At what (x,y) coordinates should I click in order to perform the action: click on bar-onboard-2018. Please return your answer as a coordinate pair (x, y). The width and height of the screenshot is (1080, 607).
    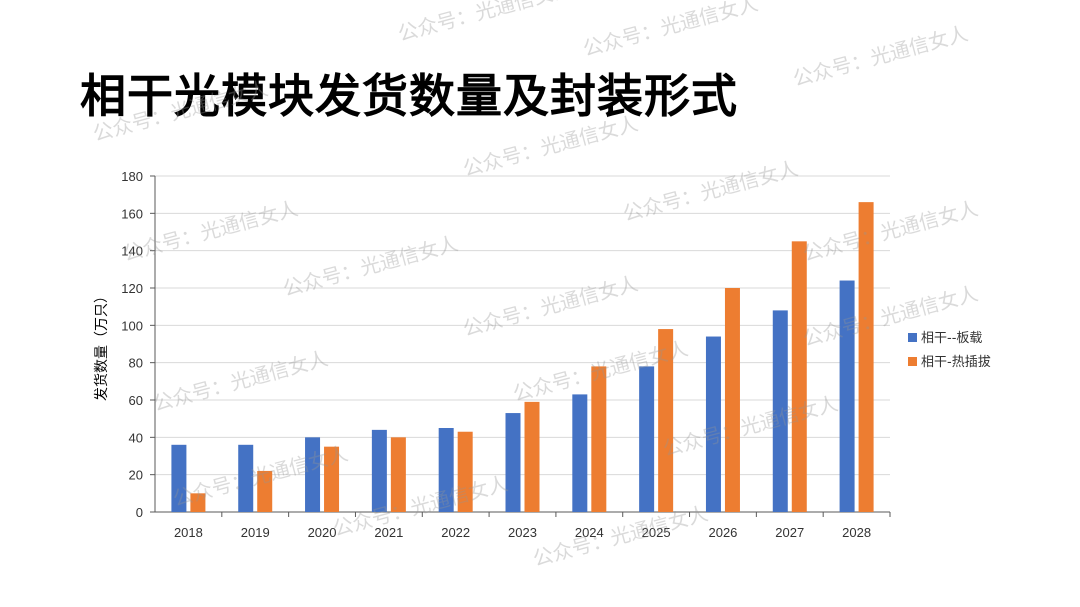
    Looking at the image, I should click on (179, 478).